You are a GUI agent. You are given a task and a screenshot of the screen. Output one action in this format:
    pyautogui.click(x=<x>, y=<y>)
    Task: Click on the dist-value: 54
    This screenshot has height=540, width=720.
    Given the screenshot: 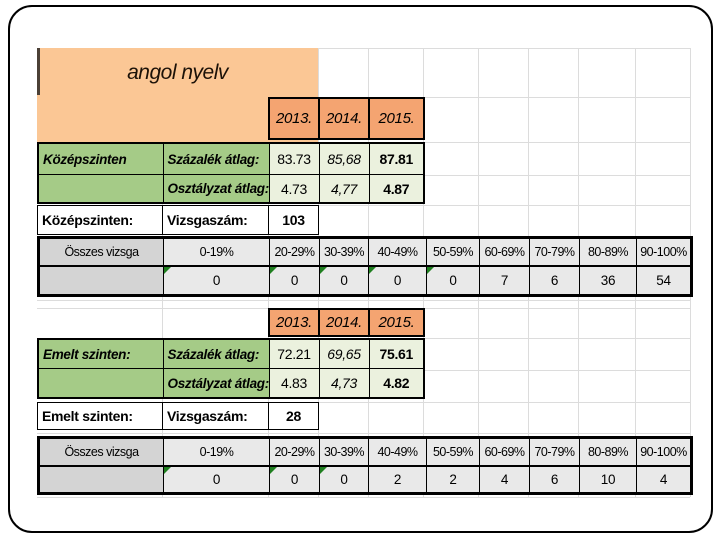 What is the action you would take?
    pyautogui.click(x=664, y=280)
    